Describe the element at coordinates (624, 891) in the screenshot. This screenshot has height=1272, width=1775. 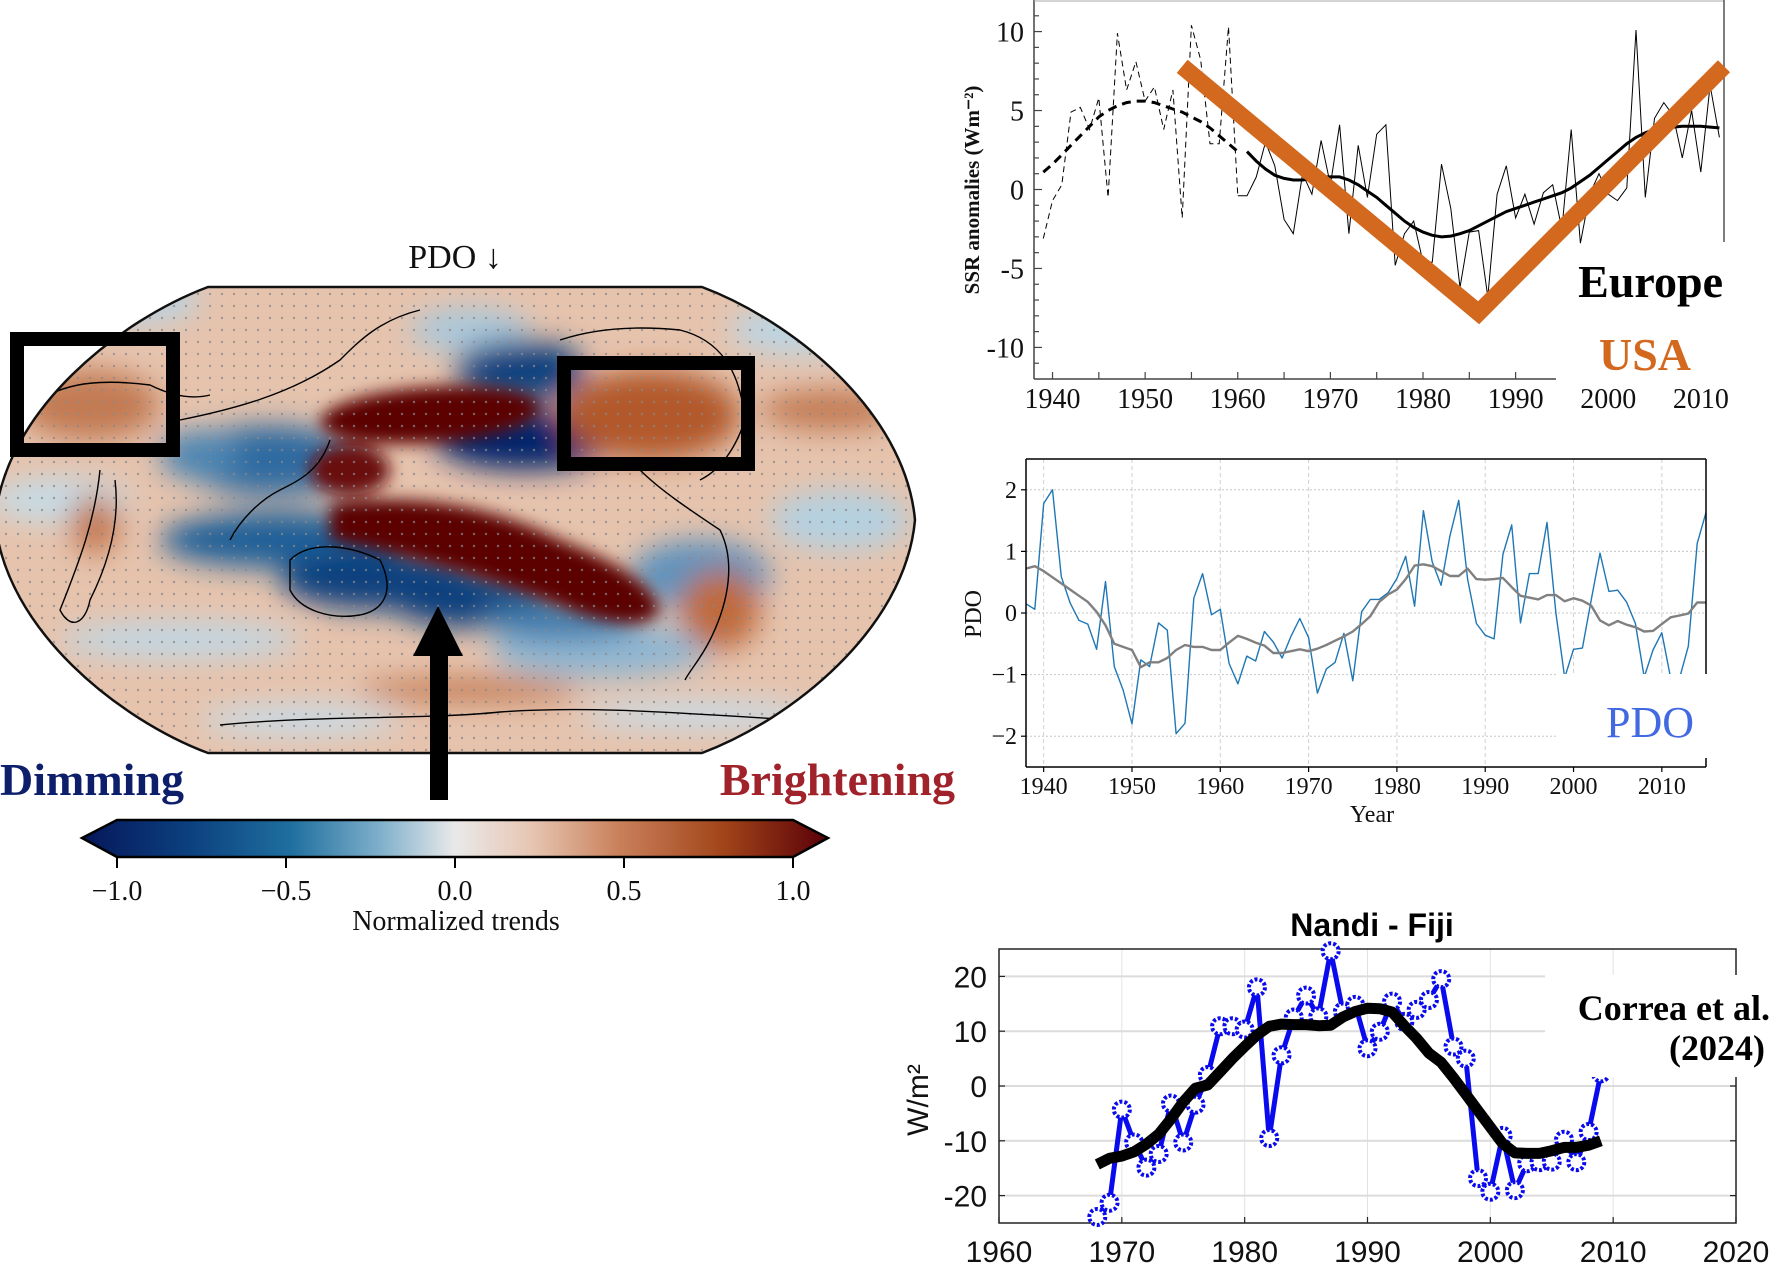
I see `colorbar-tick-label: 0.5` at that location.